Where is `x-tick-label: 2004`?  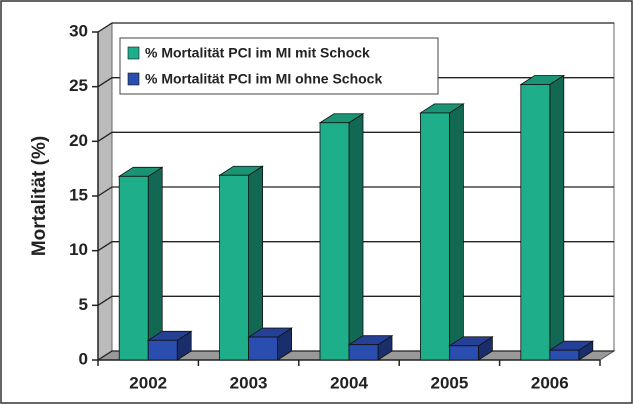 x-tick-label: 2004 is located at coordinates (349, 382).